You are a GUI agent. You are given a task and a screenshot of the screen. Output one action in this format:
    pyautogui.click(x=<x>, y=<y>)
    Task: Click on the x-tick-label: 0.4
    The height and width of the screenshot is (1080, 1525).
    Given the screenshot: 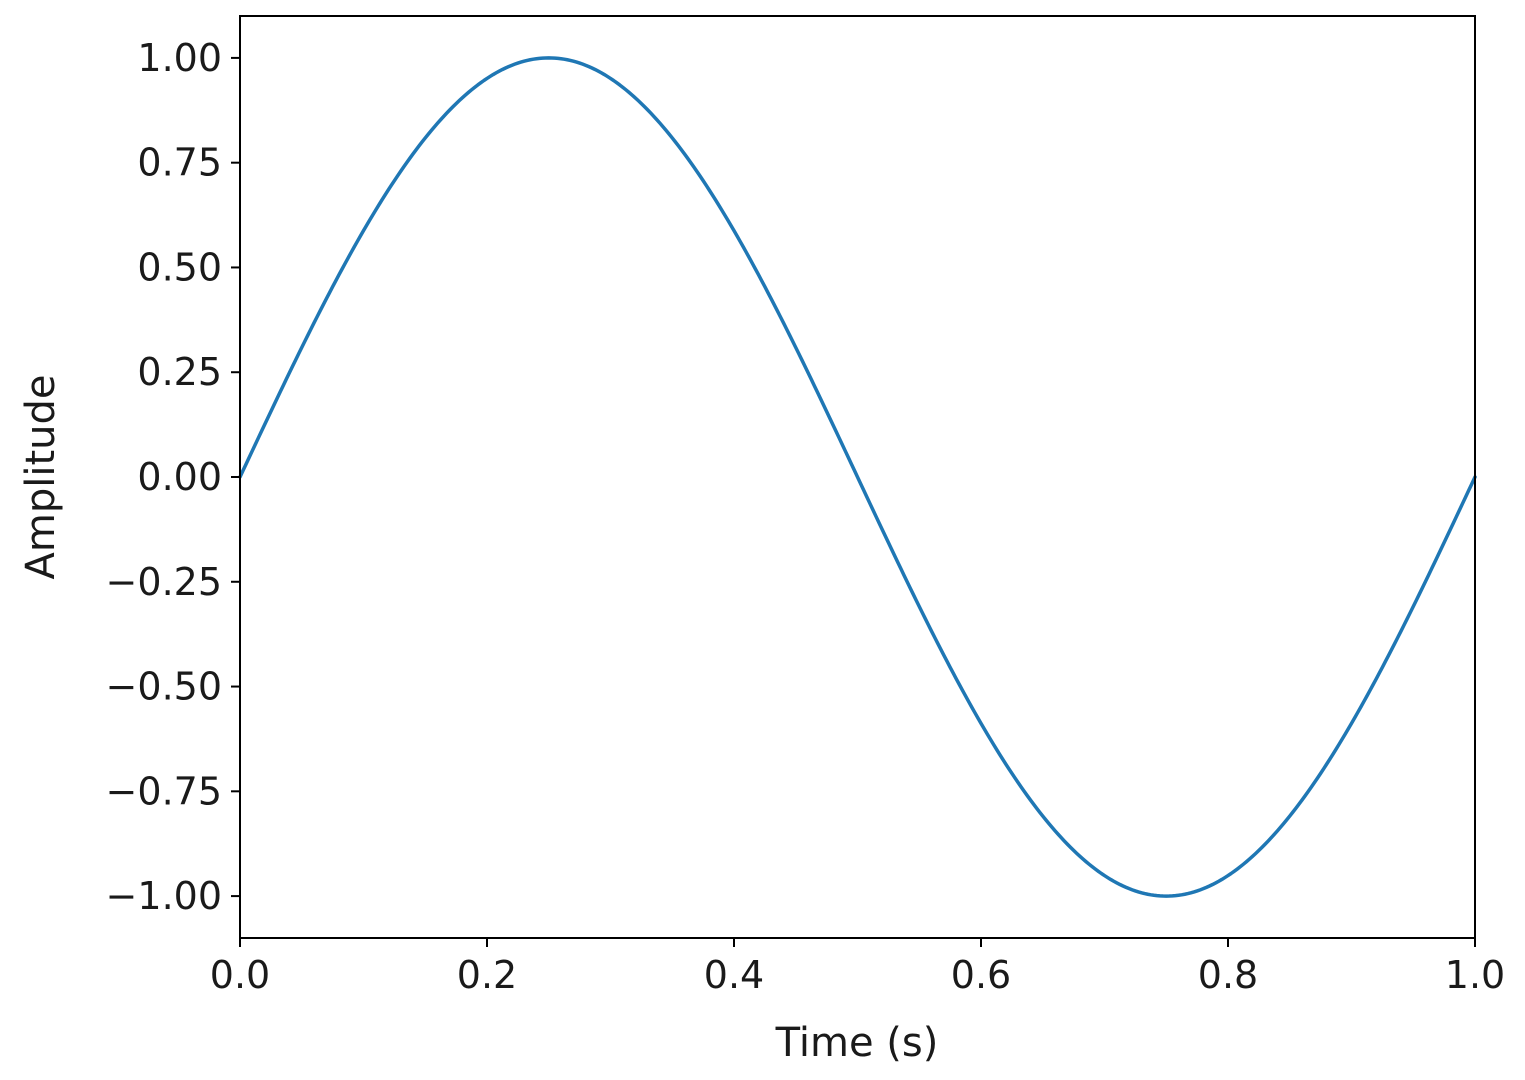 What is the action you would take?
    pyautogui.click(x=734, y=975)
    